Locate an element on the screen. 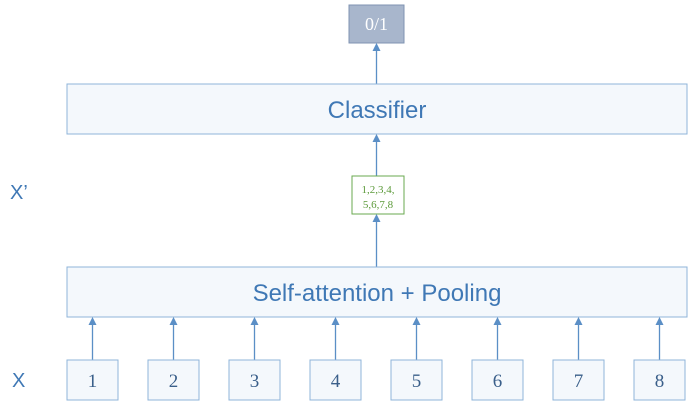 The image size is (692, 404). token-label-6: 6 is located at coordinates (498, 381).